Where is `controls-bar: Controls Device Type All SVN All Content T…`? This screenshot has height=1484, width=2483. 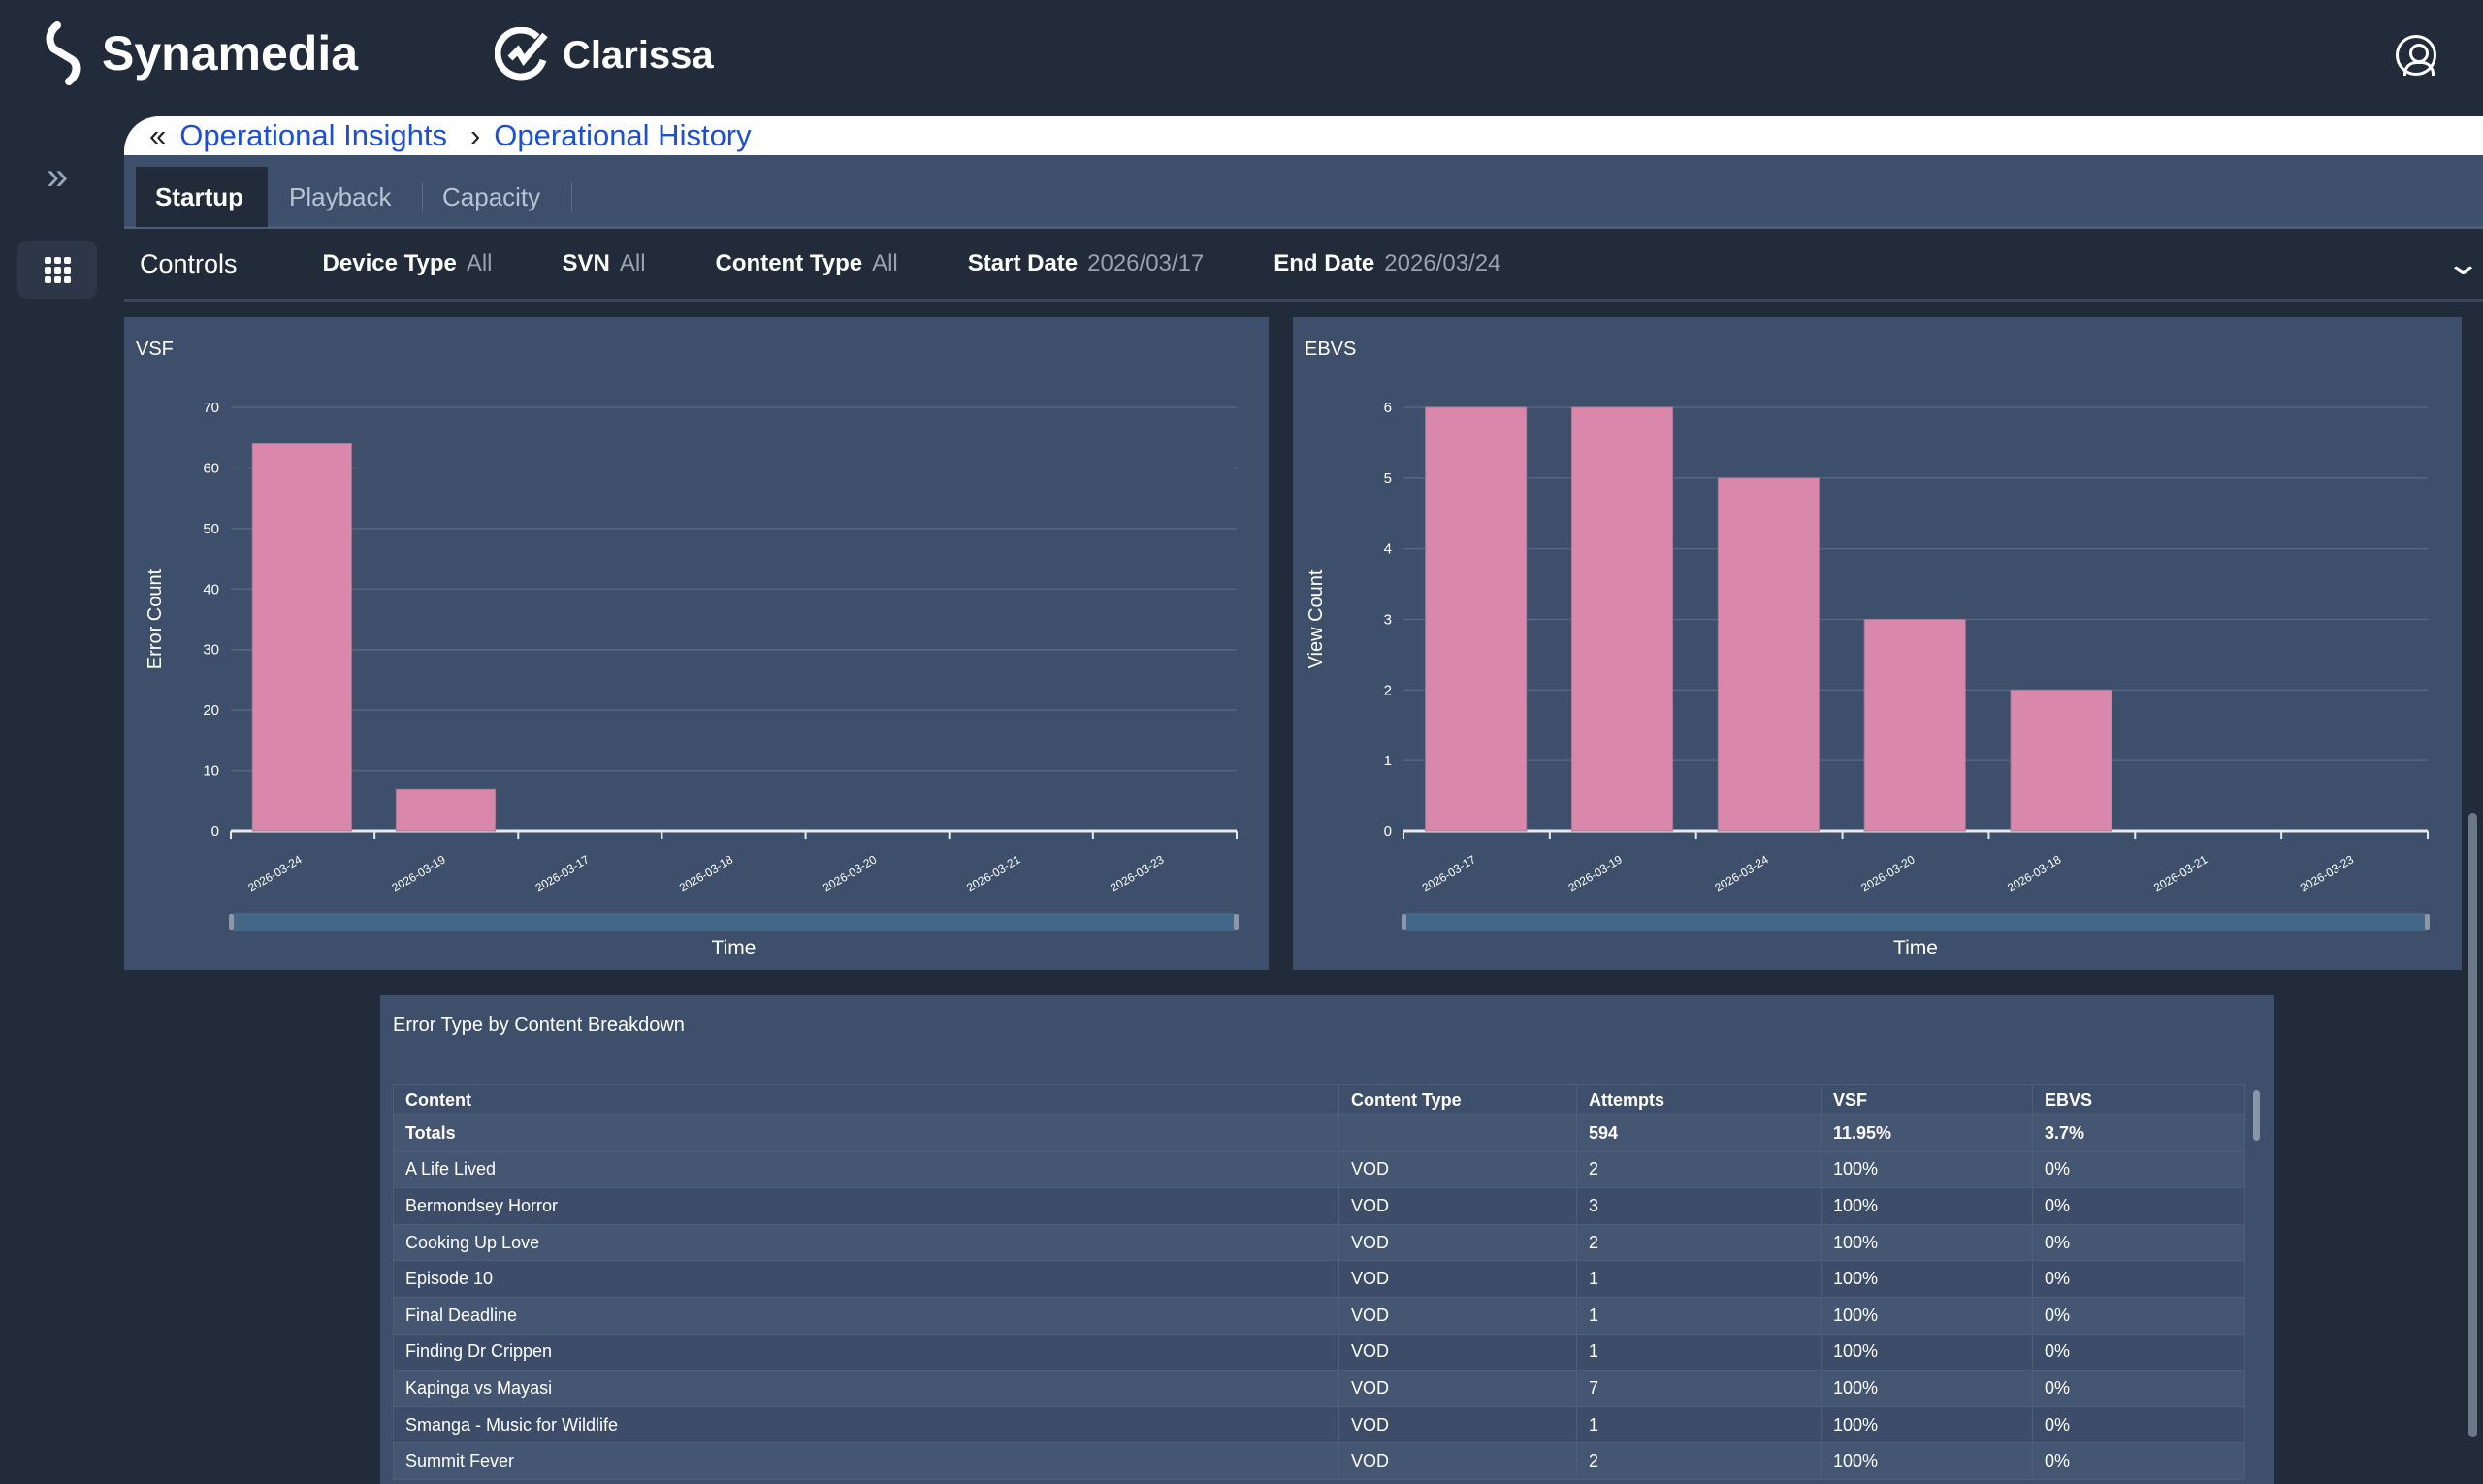 controls-bar: Controls Device Type All SVN All Content T… is located at coordinates (1303, 265).